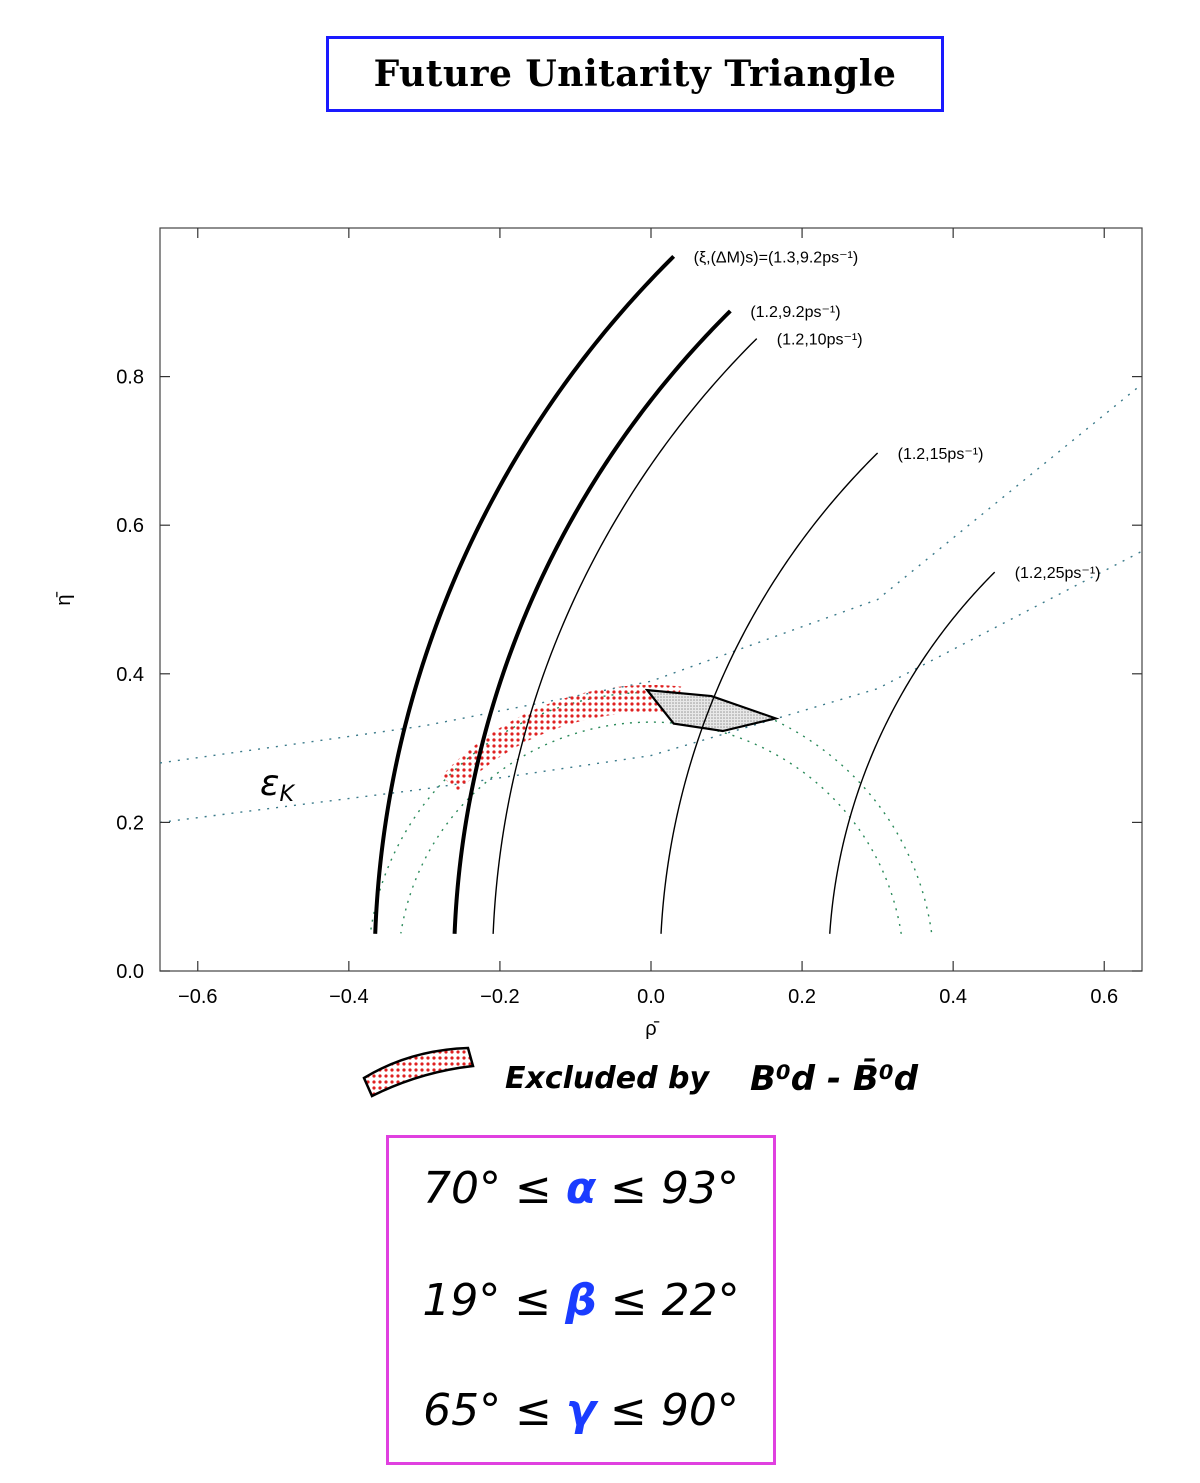  I want to click on y-tick-label: 0.0, so click(130, 972).